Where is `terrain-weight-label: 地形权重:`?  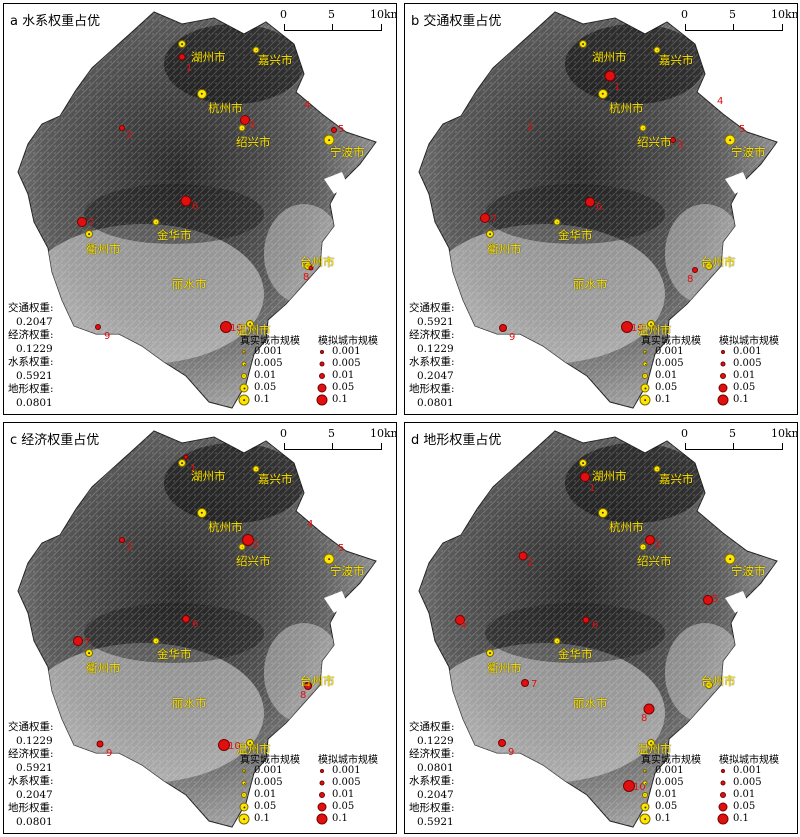 terrain-weight-label: 地形权重: is located at coordinates (31, 808).